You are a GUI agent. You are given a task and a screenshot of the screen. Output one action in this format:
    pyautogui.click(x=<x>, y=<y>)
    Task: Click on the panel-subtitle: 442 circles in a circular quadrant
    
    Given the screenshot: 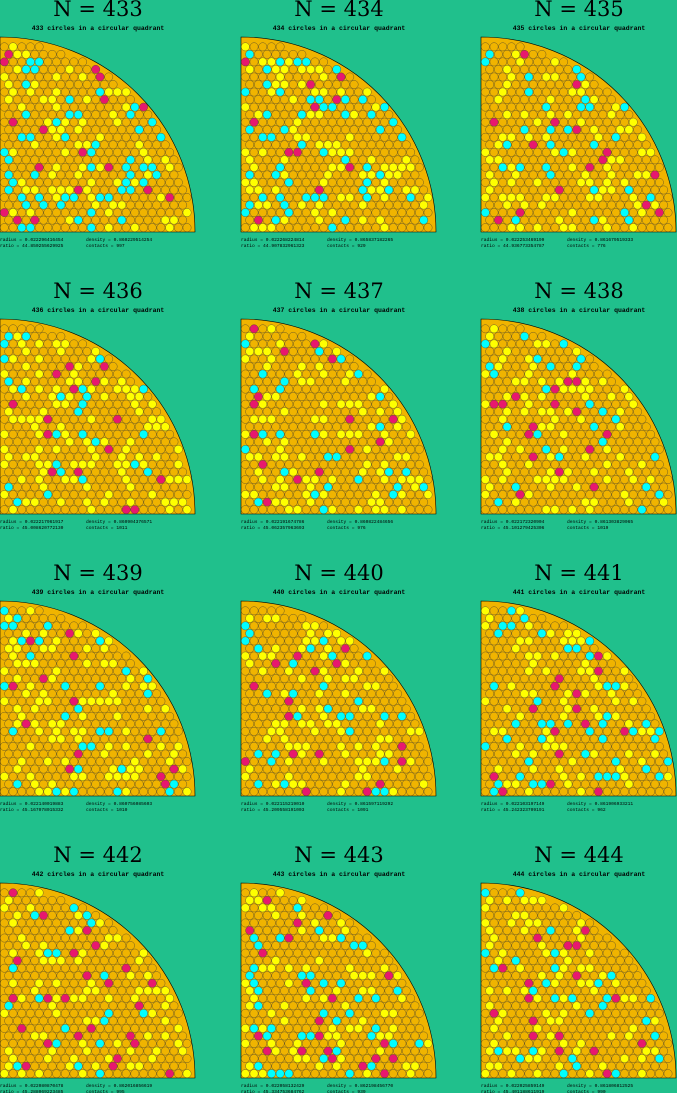 What is the action you would take?
    pyautogui.click(x=98, y=874)
    